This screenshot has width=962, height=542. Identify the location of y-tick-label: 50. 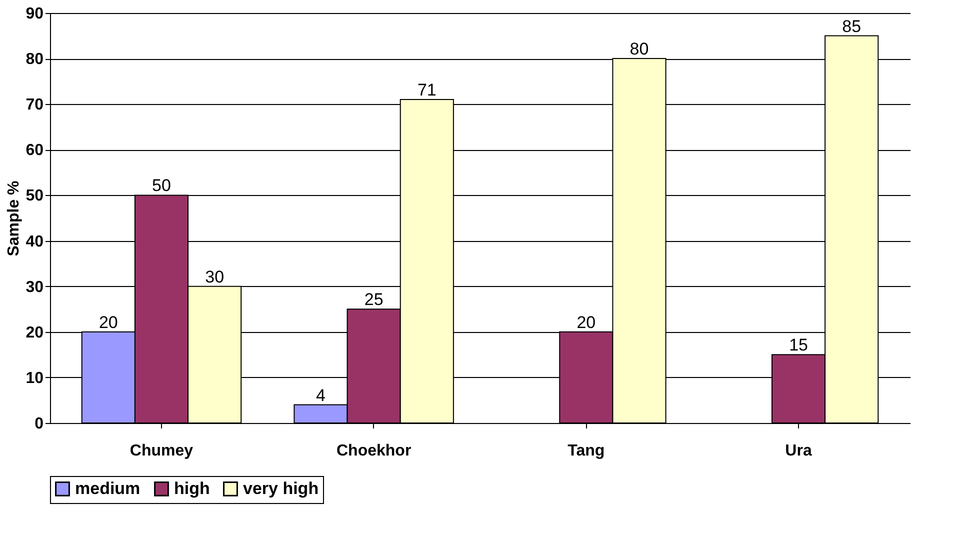
(35, 196).